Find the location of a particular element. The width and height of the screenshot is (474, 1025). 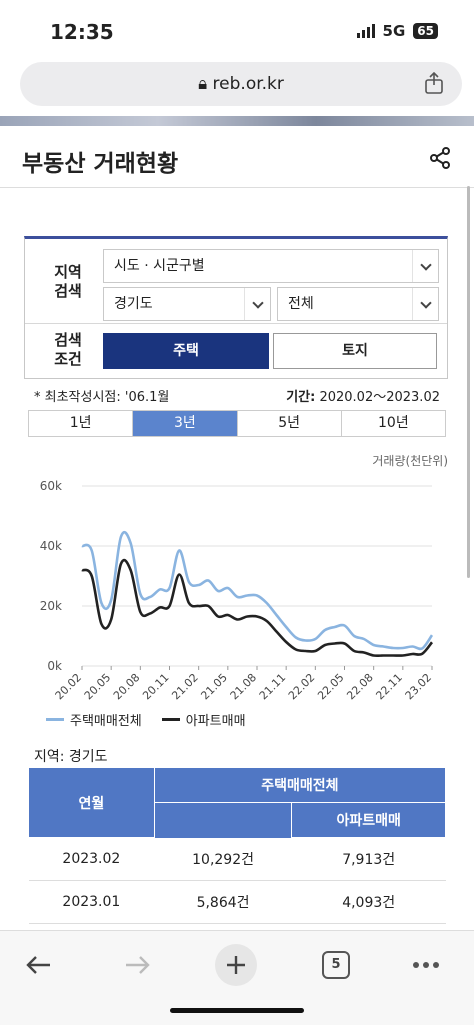

signal-icon is located at coordinates (365, 31).